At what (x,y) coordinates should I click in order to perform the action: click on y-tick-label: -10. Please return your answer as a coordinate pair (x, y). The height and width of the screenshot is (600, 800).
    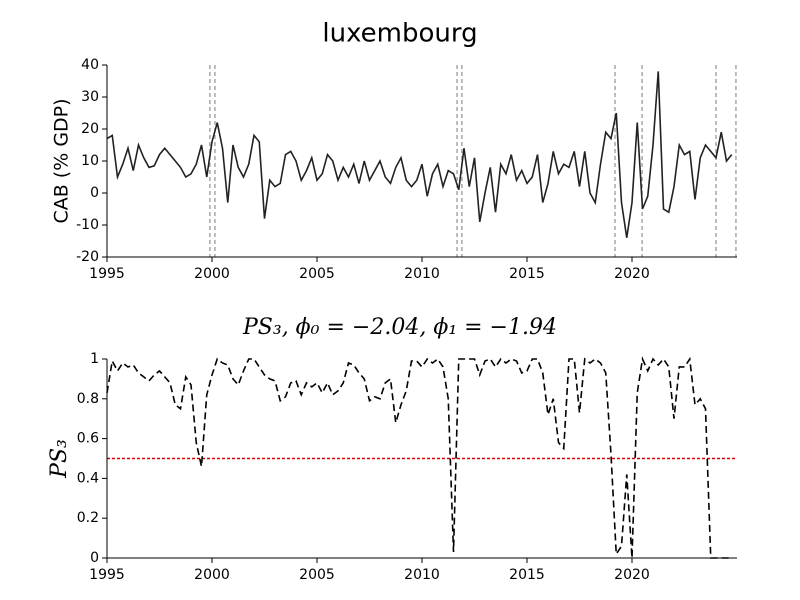
    Looking at the image, I should click on (87, 225).